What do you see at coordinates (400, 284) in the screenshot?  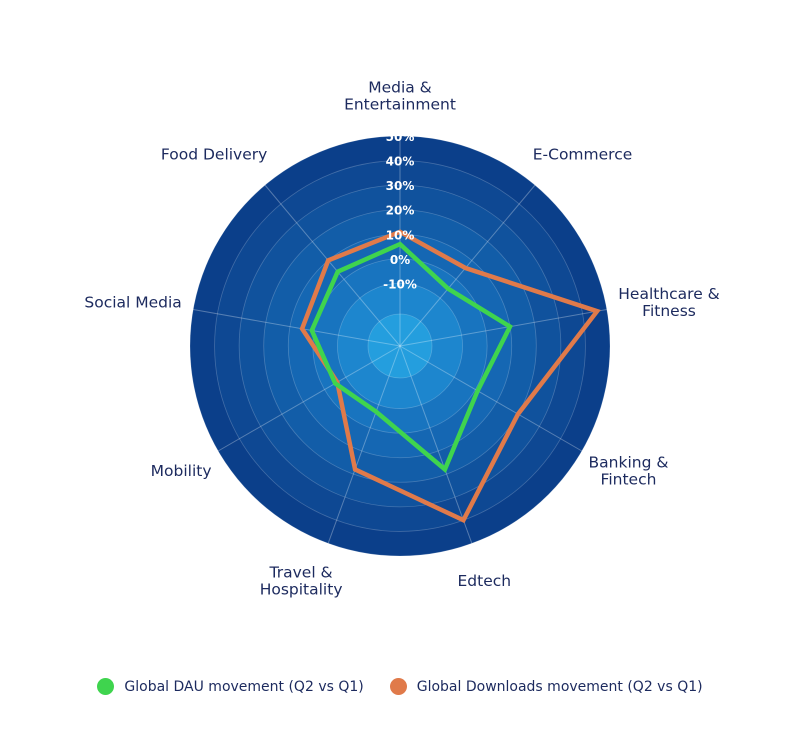 I see `tick-label-0: -10%` at bounding box center [400, 284].